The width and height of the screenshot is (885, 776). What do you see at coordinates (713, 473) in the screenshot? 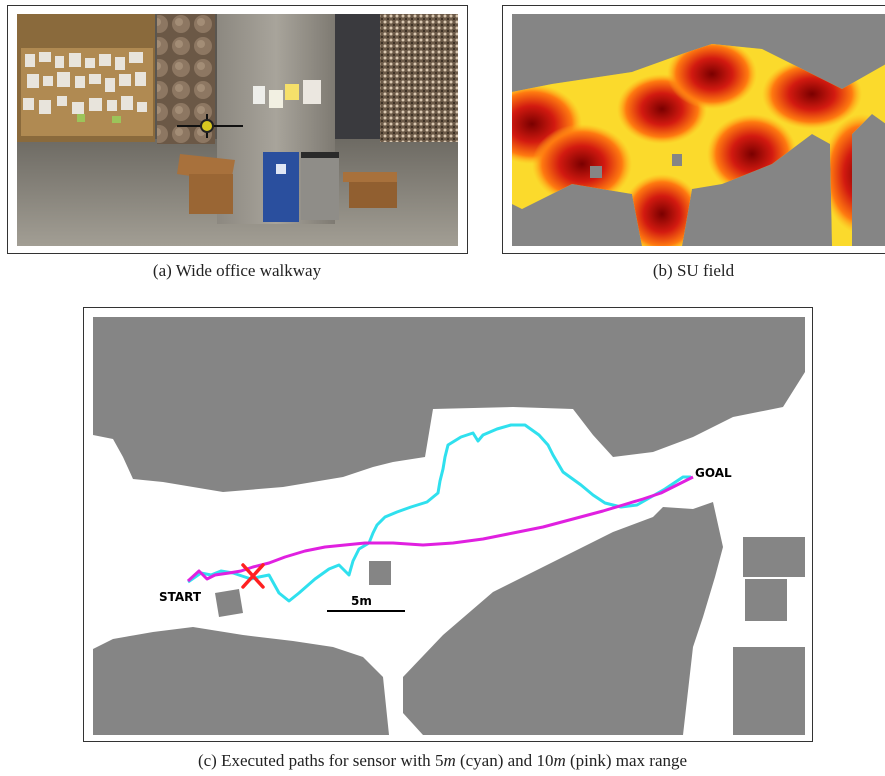
I see `goal-label: GOAL` at bounding box center [713, 473].